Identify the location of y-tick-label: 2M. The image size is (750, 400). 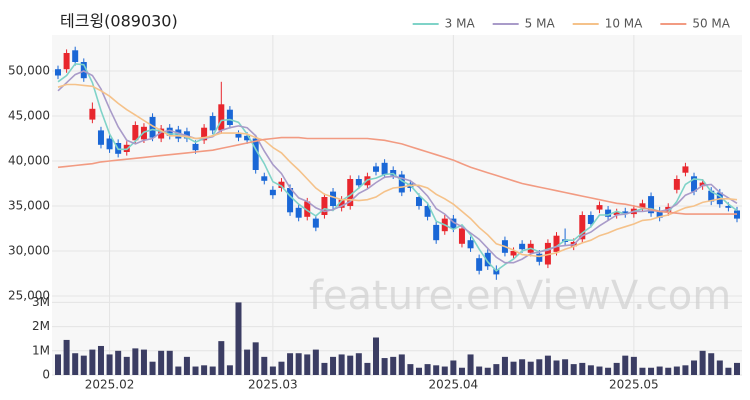
(41, 326).